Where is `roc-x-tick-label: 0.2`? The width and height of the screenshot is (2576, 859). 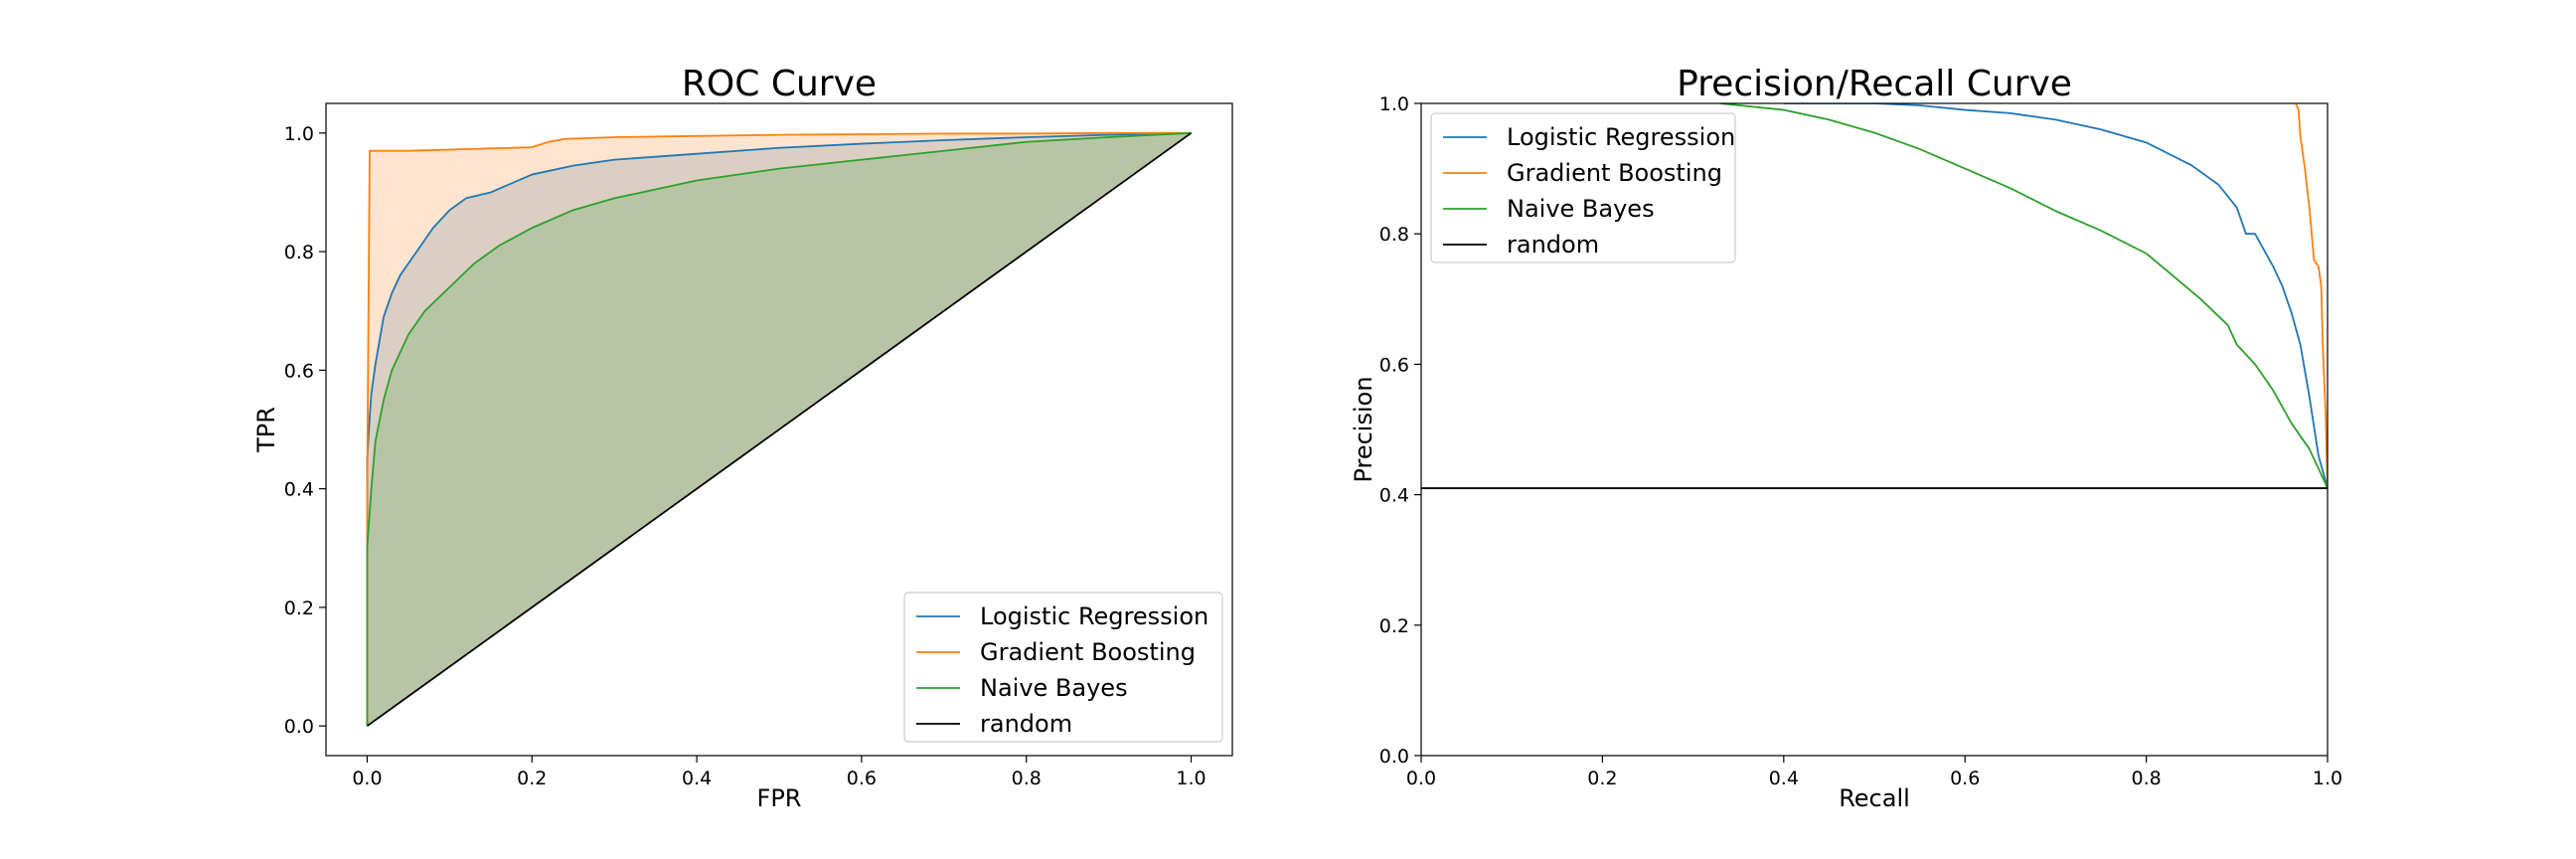 roc-x-tick-label: 0.2 is located at coordinates (532, 778).